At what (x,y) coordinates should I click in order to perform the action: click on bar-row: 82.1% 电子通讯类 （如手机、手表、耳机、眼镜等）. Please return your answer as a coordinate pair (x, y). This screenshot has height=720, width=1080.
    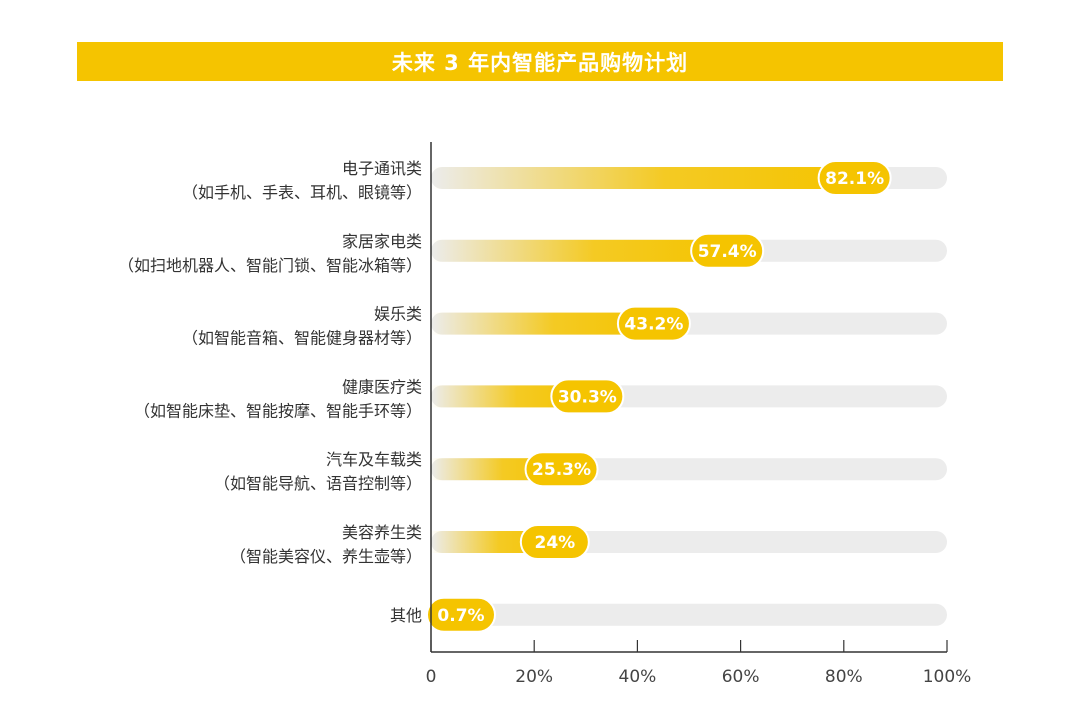
    Looking at the image, I should click on (564, 180).